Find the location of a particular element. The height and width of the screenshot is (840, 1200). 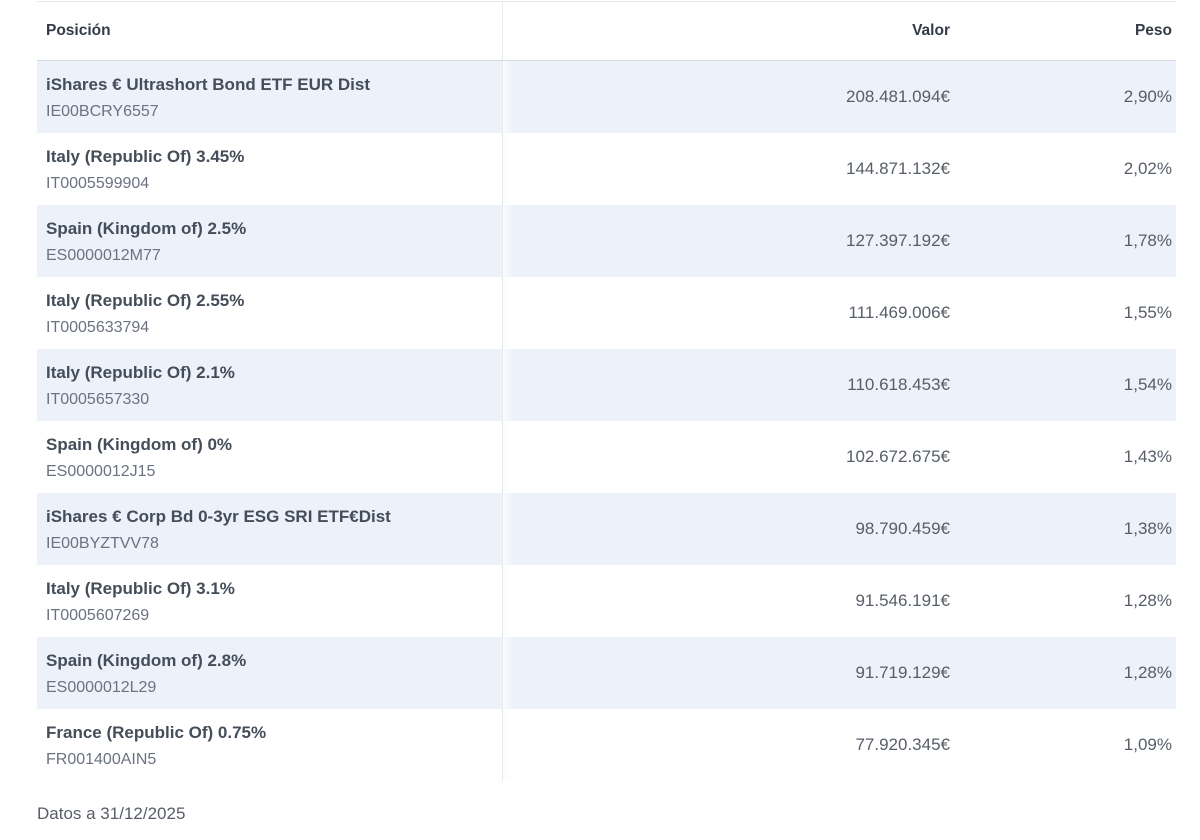

weight-cell: 1,43% is located at coordinates (1147, 456).